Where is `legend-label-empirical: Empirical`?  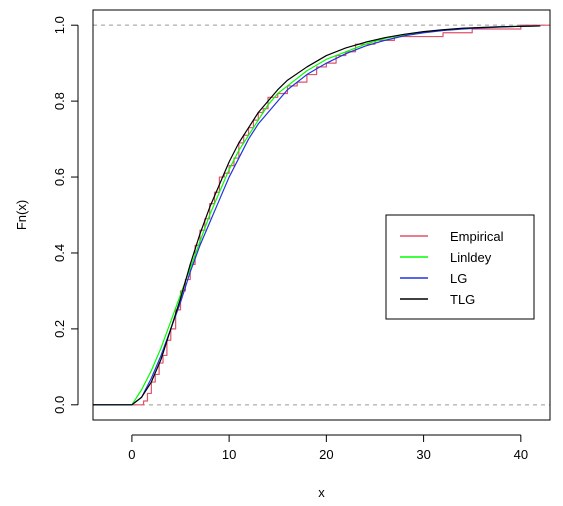
legend-label-empirical: Empirical is located at coordinates (477, 236).